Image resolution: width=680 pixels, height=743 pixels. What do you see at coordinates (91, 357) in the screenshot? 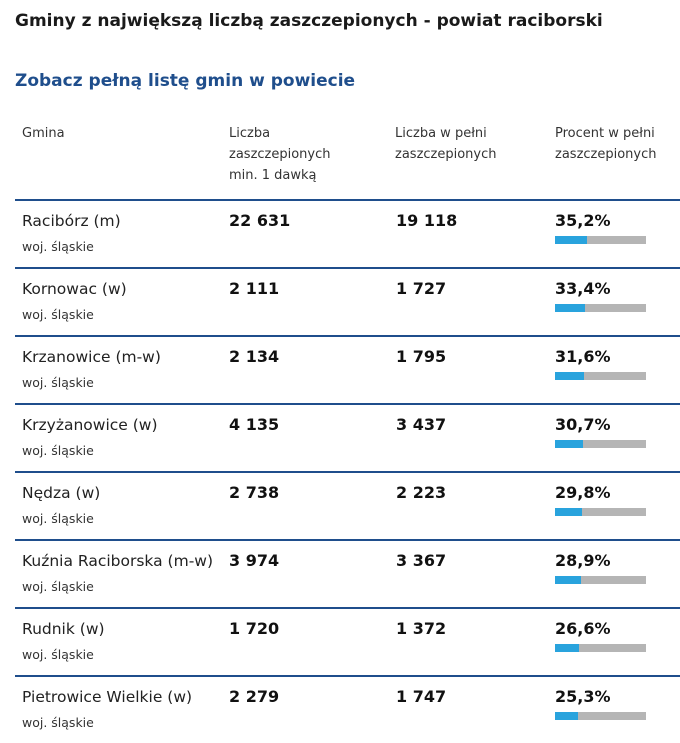
I see `gmina-name: Krzanowice (m-w)` at bounding box center [91, 357].